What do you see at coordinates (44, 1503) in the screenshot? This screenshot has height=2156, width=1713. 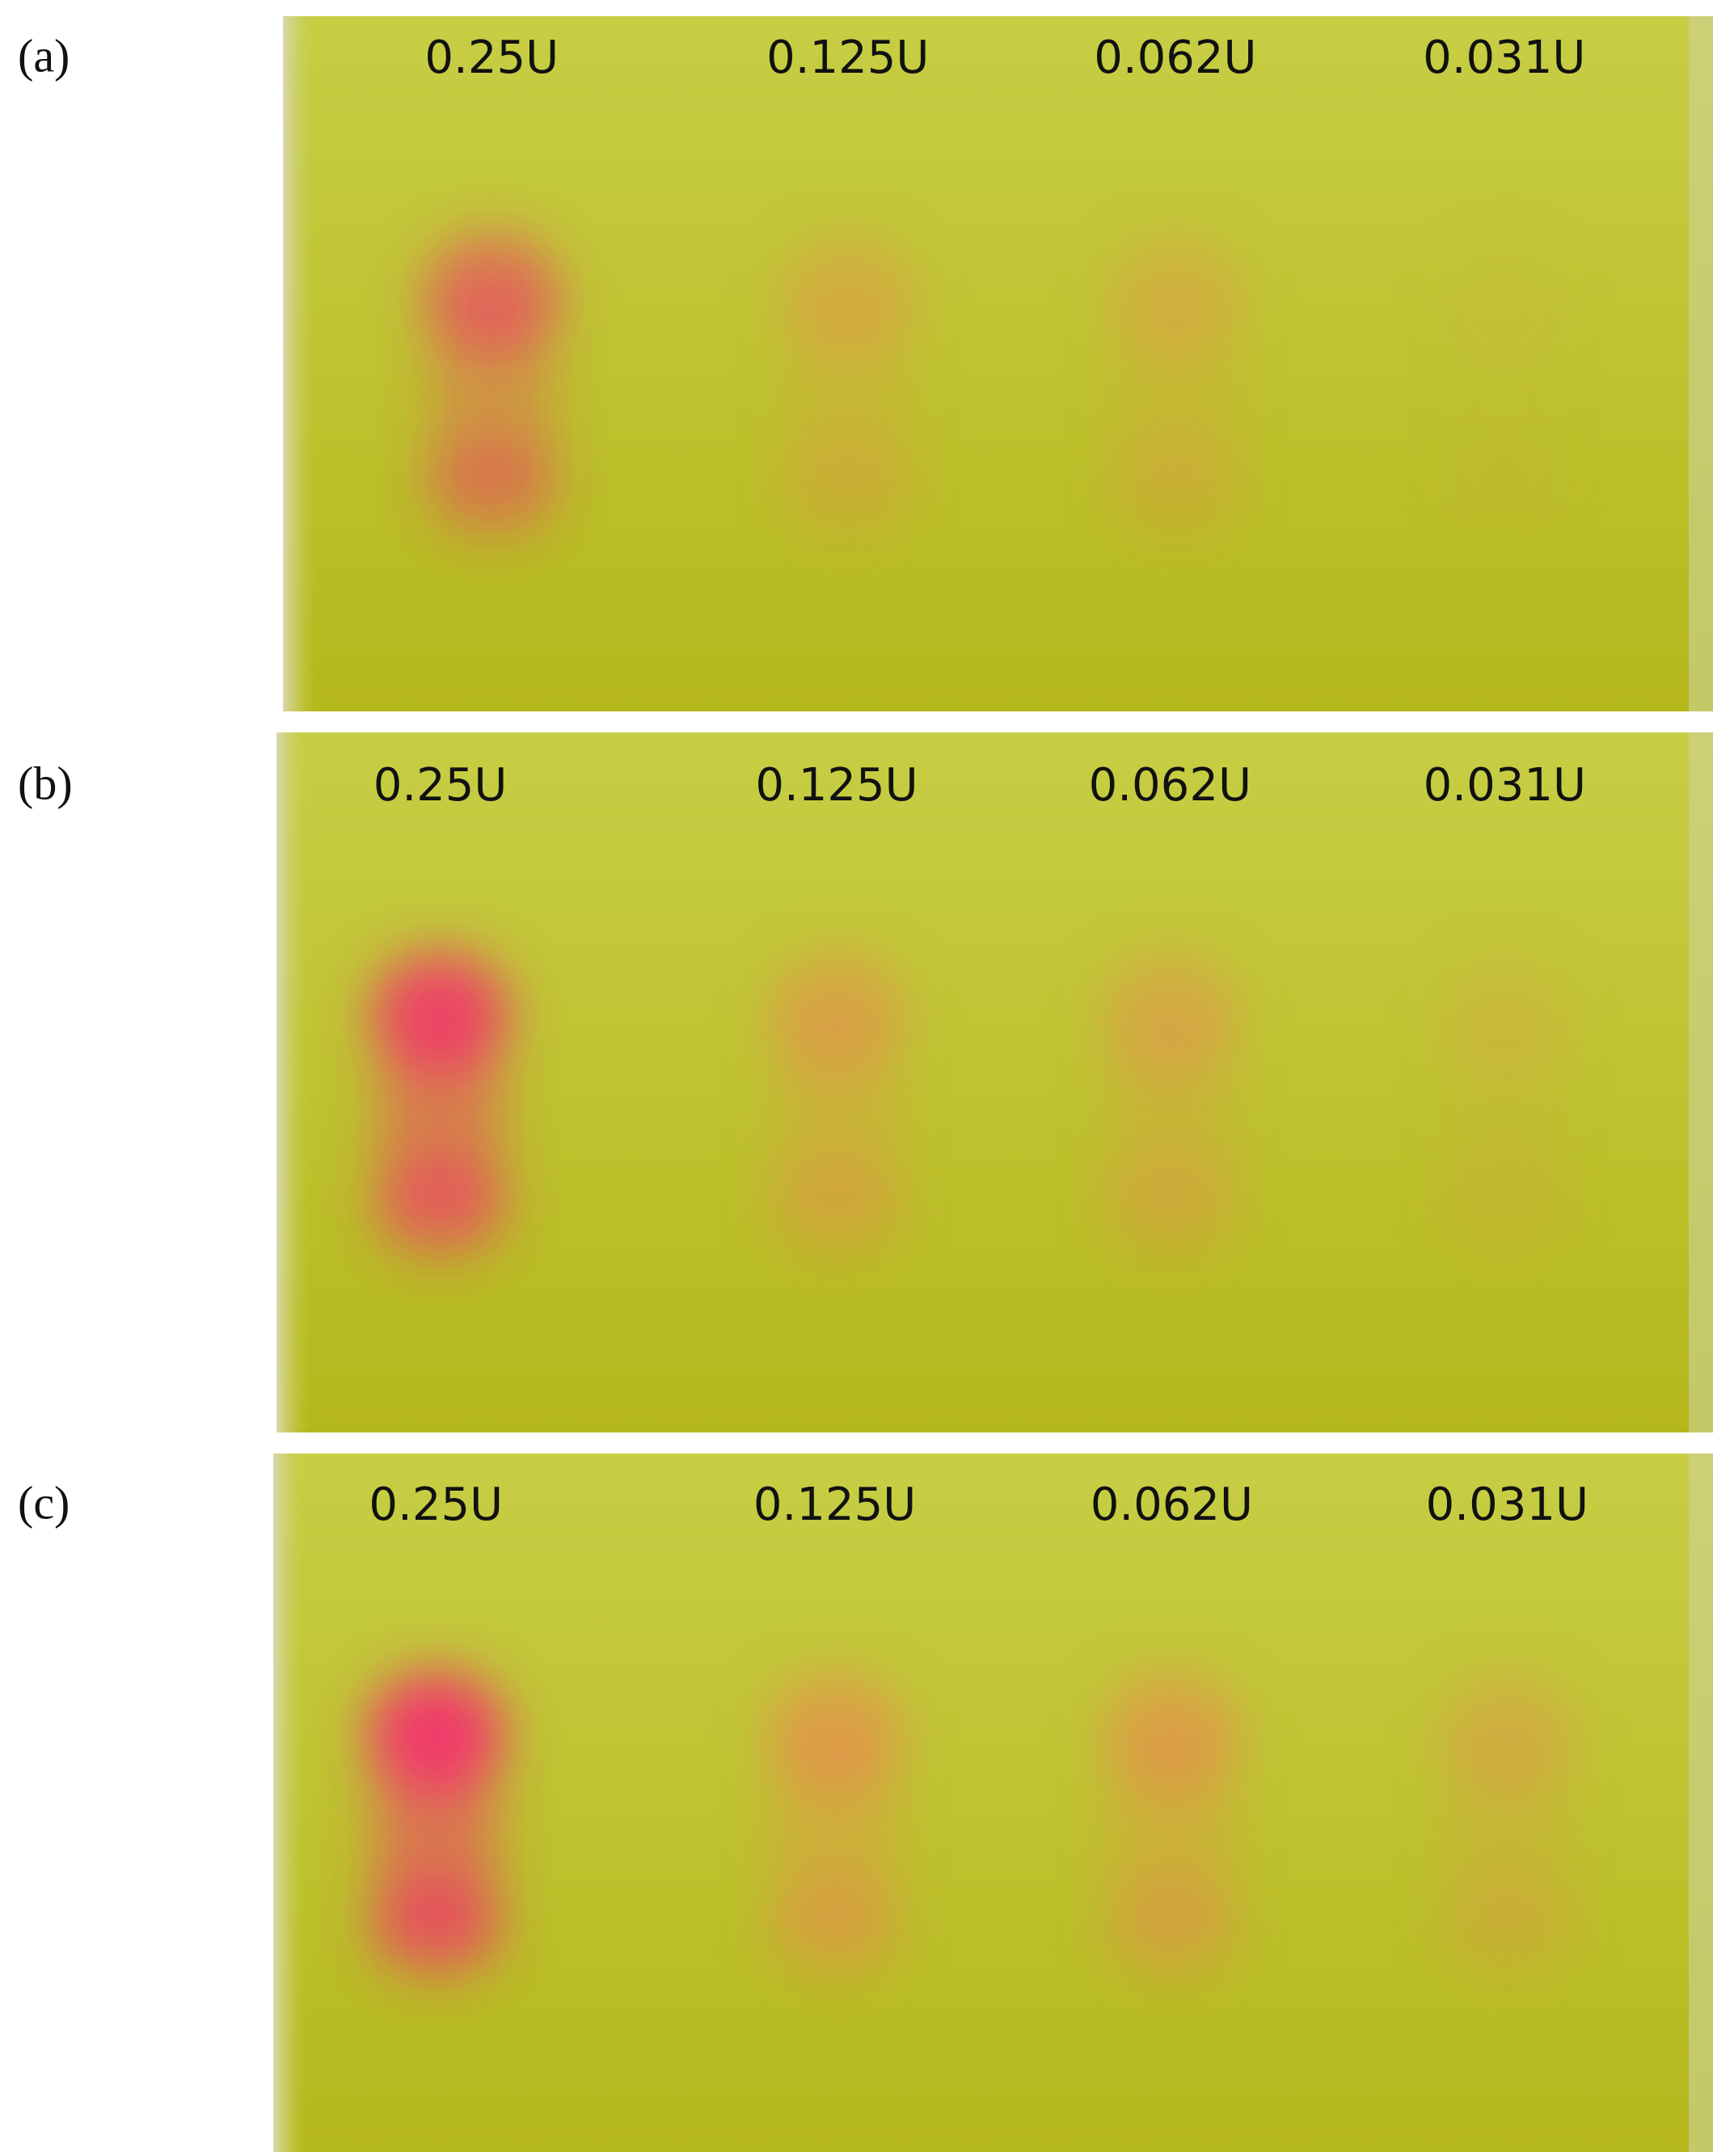 I see `panel-label: (c)` at bounding box center [44, 1503].